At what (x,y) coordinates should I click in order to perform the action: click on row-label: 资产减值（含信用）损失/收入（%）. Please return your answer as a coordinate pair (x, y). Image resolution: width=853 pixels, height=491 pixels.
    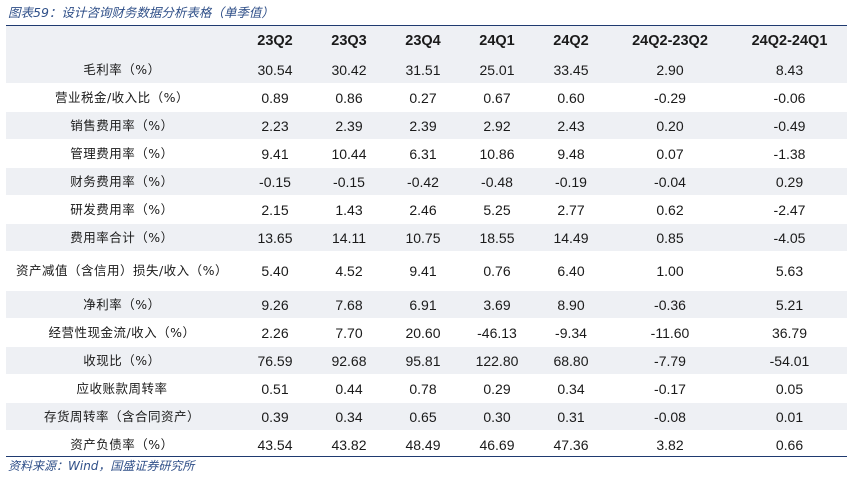
    Looking at the image, I should click on (122, 271).